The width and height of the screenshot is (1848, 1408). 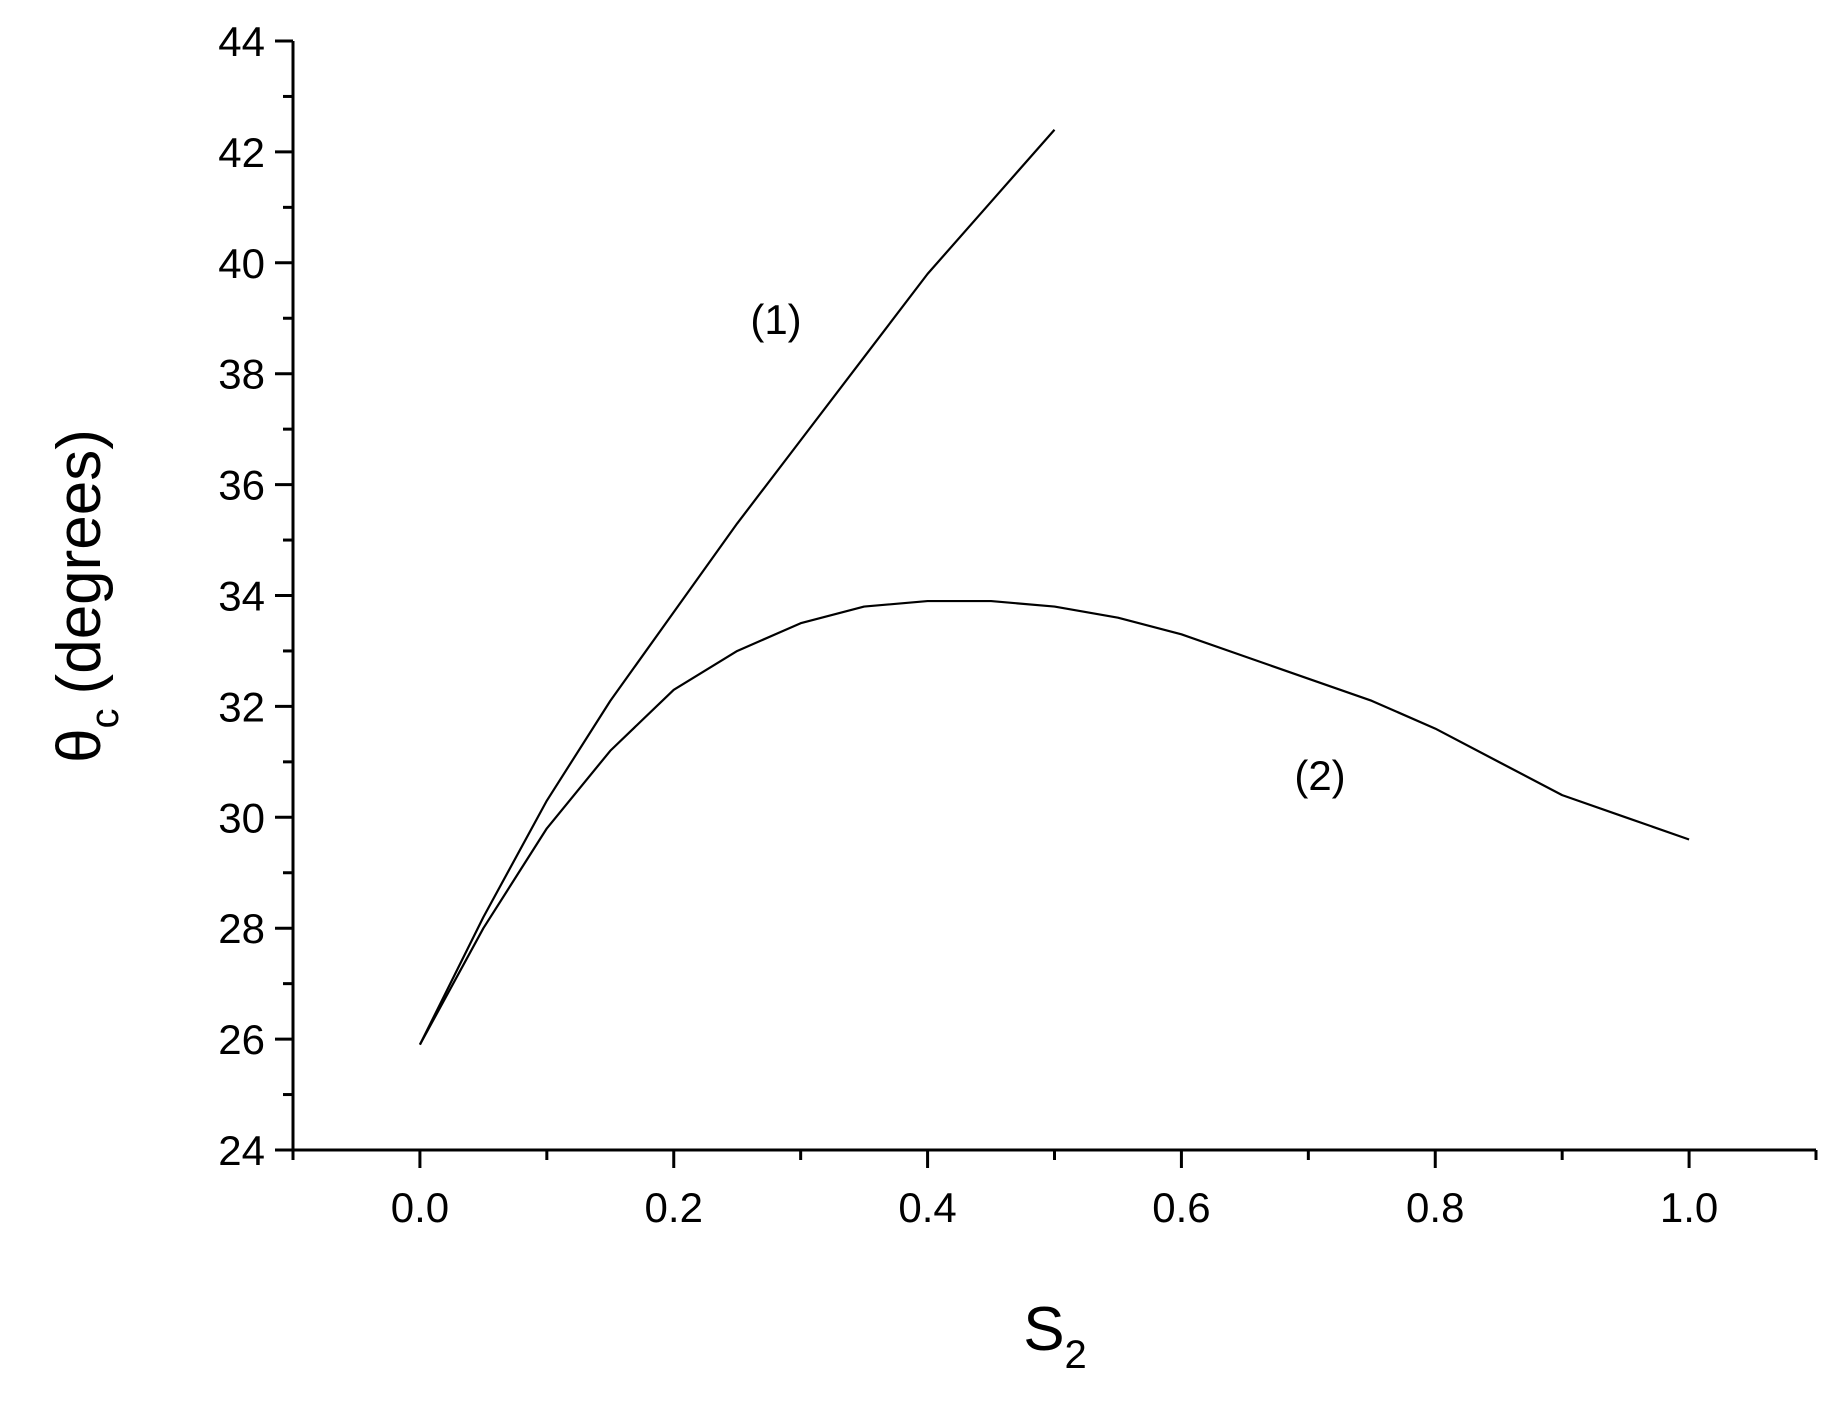 What do you see at coordinates (241, 706) in the screenshot?
I see `y-tick-label: 32` at bounding box center [241, 706].